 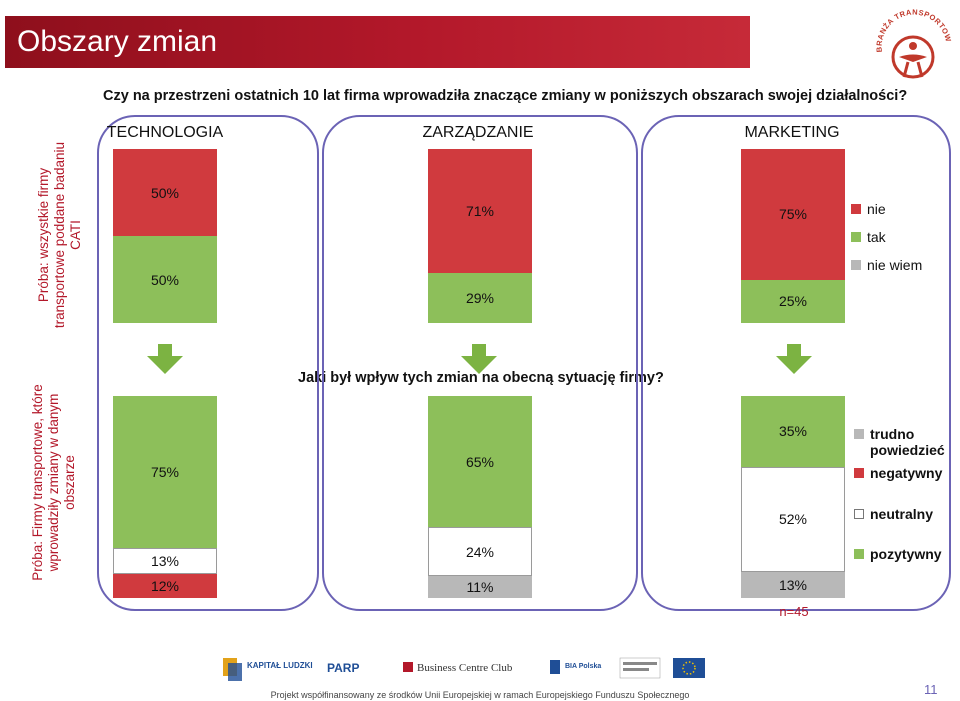 I want to click on legend-label: trudno powiedzieć, so click(x=907, y=442).